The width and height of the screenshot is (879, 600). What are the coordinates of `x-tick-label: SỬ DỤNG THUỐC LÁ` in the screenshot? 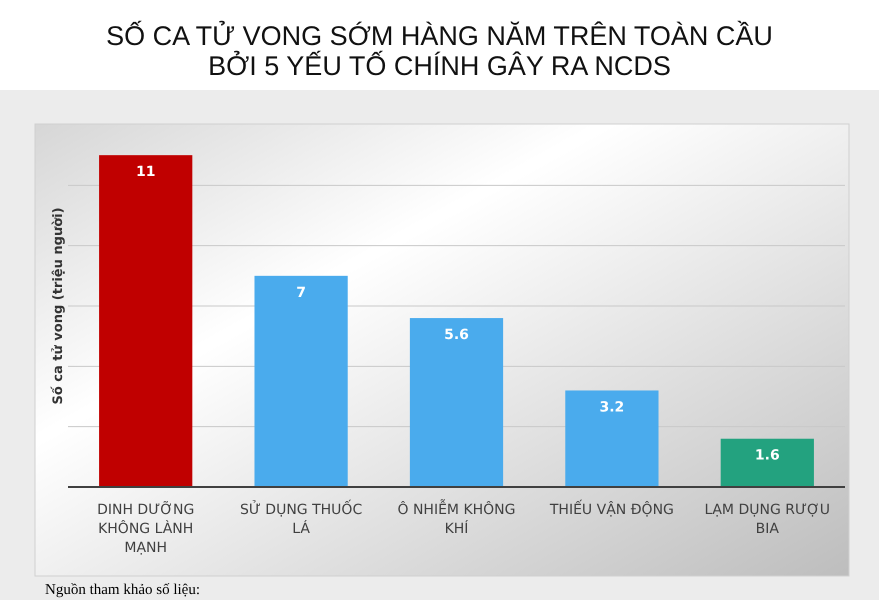 It's located at (301, 518).